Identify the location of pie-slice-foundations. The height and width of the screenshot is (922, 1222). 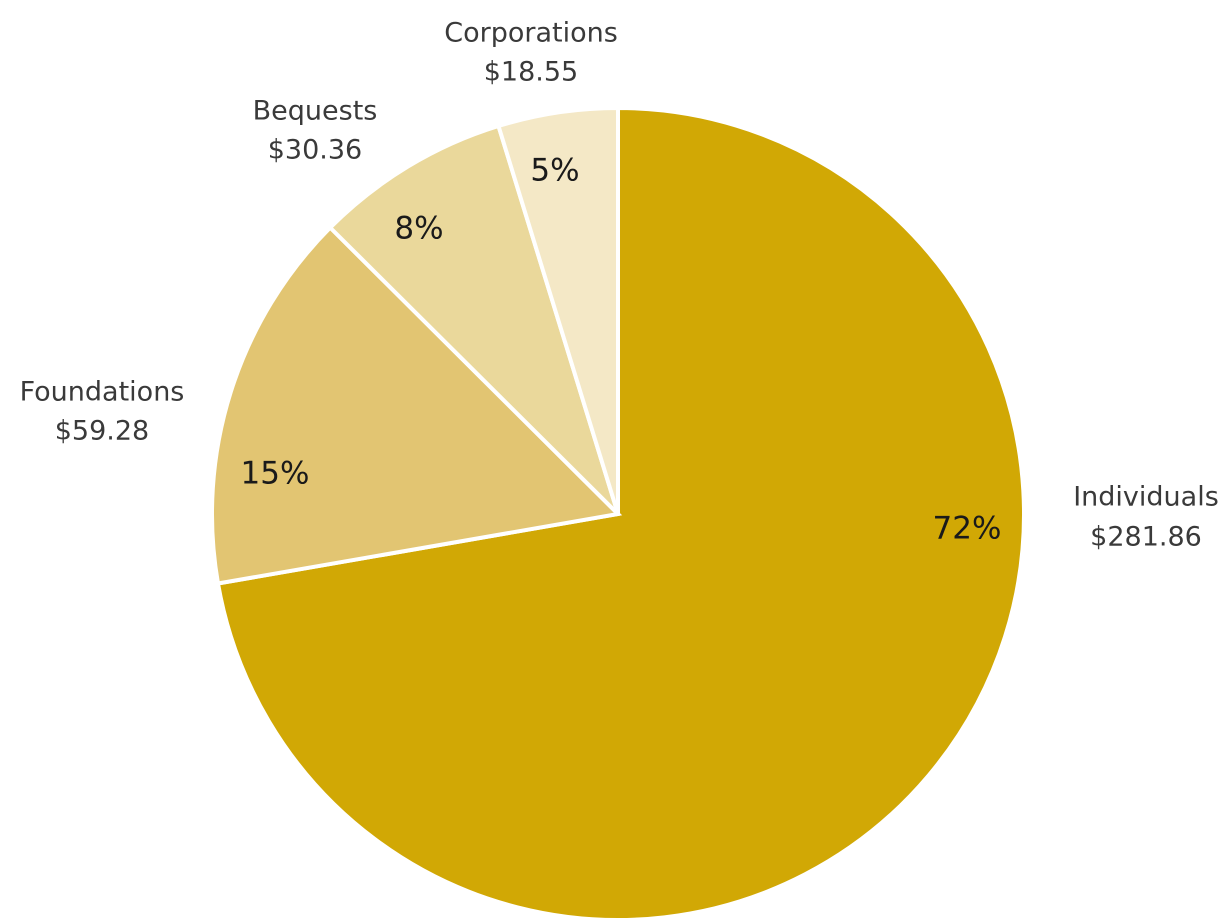
(416, 405).